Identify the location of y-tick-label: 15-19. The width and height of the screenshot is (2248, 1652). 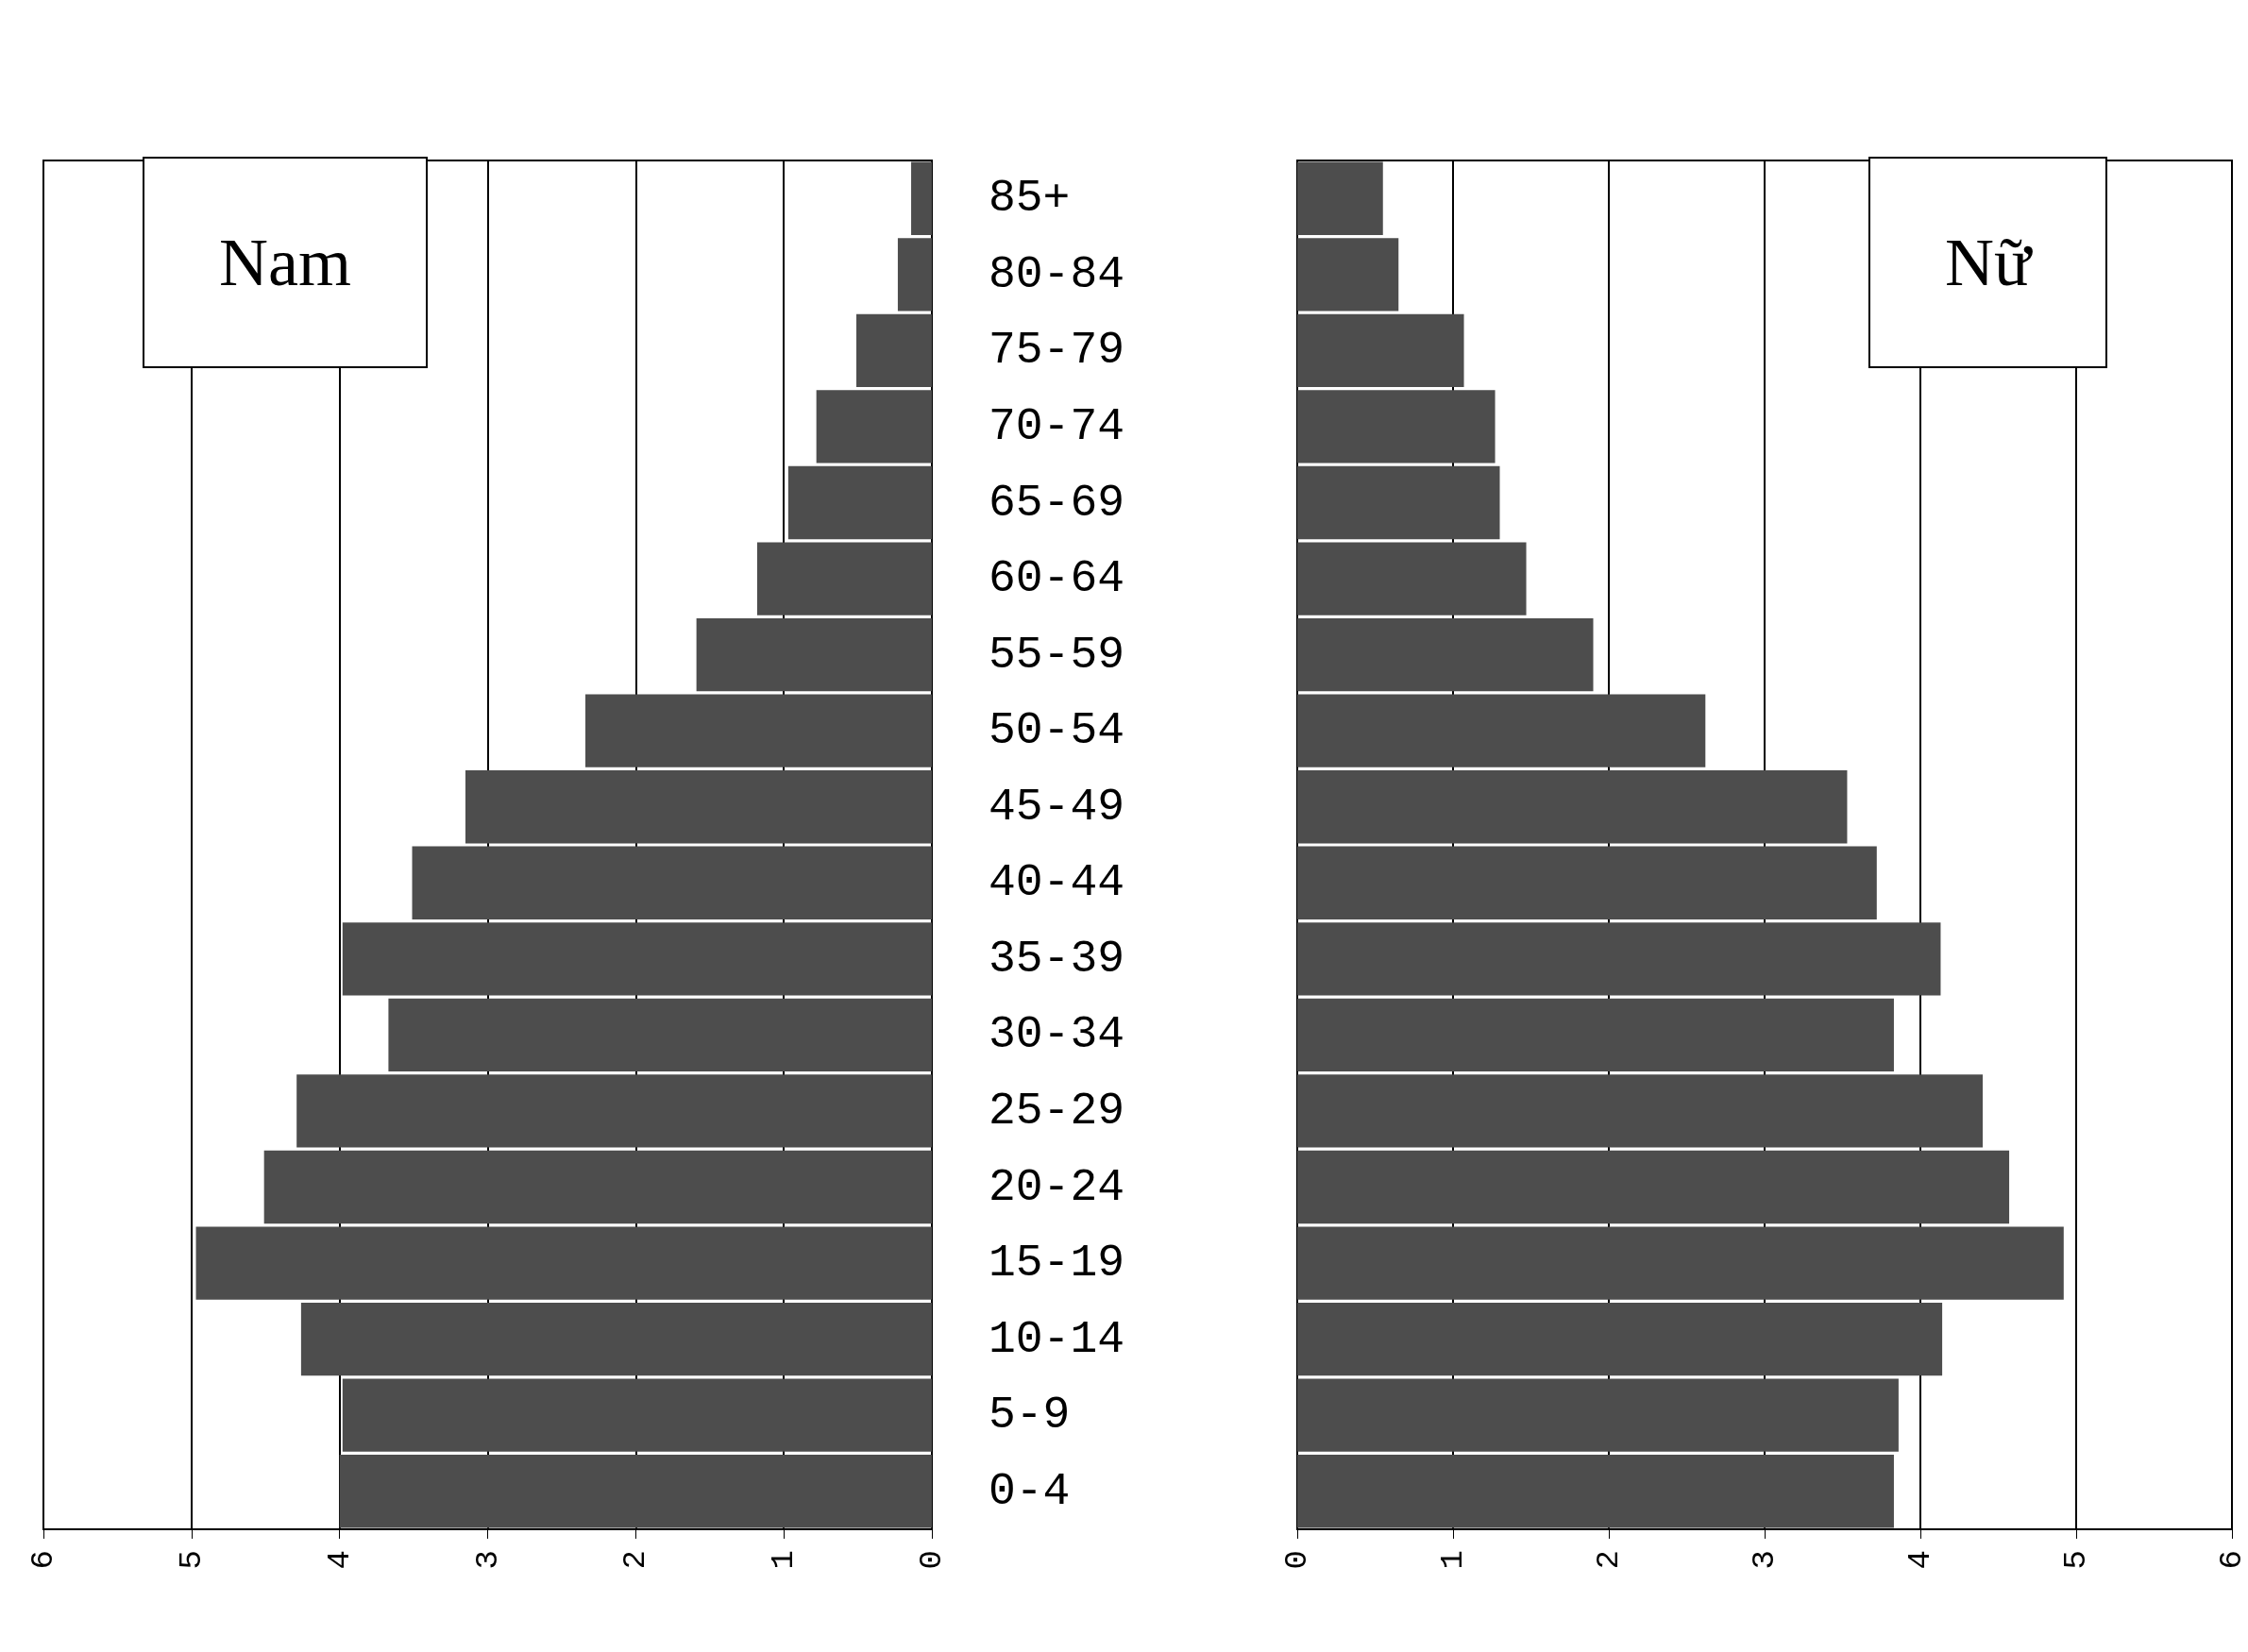
(1057, 1264).